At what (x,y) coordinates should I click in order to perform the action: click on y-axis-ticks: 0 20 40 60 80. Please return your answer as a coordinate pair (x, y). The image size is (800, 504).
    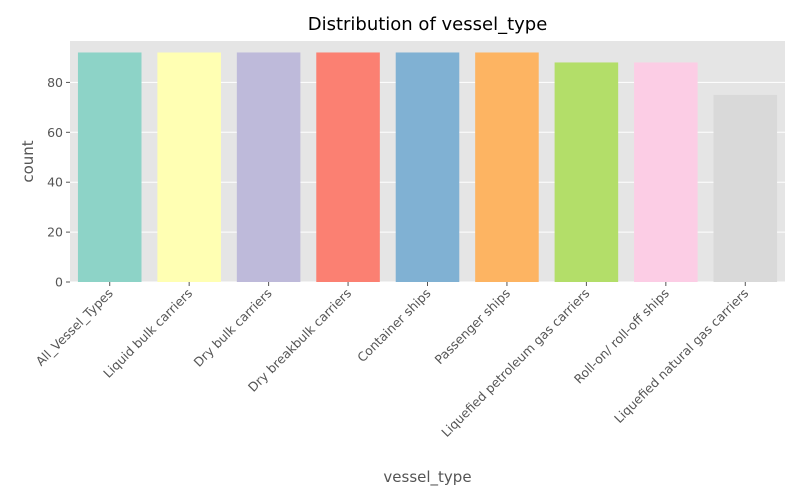
    Looking at the image, I should click on (58, 182).